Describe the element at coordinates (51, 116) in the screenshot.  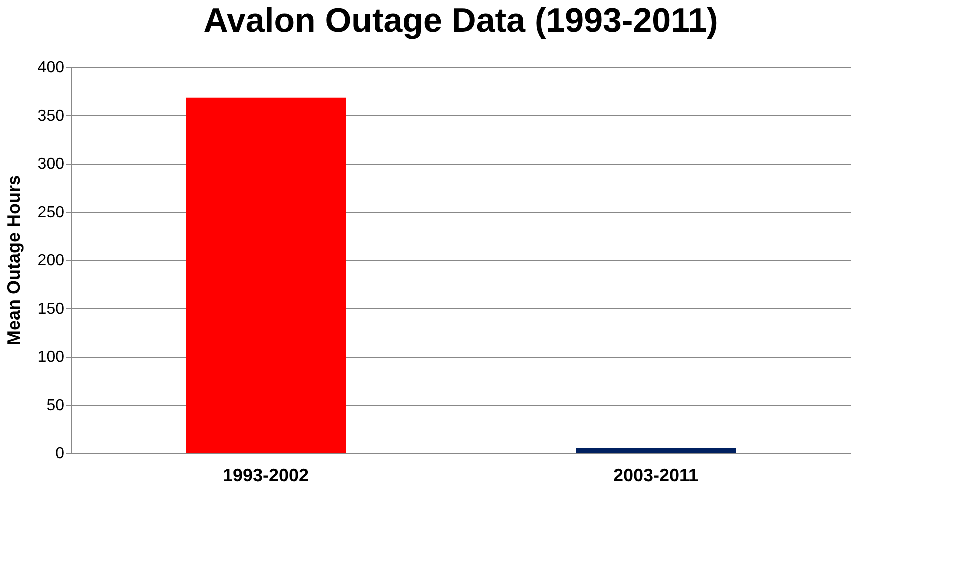
I see `y-tick-label: 350` at that location.